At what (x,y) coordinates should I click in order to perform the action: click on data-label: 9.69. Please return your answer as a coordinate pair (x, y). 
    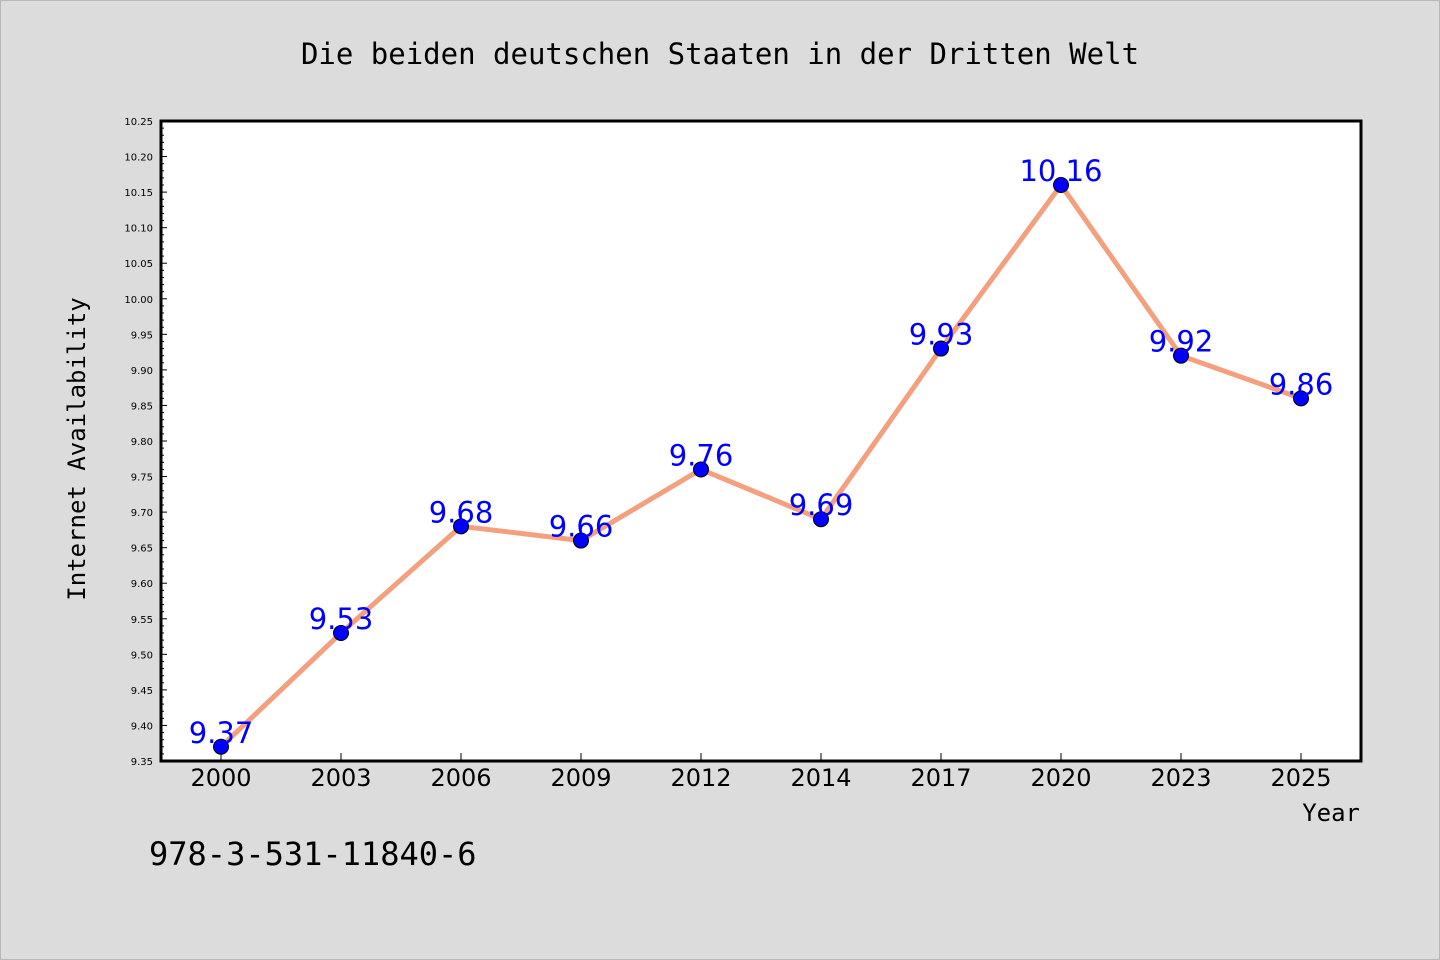
    Looking at the image, I should click on (821, 505).